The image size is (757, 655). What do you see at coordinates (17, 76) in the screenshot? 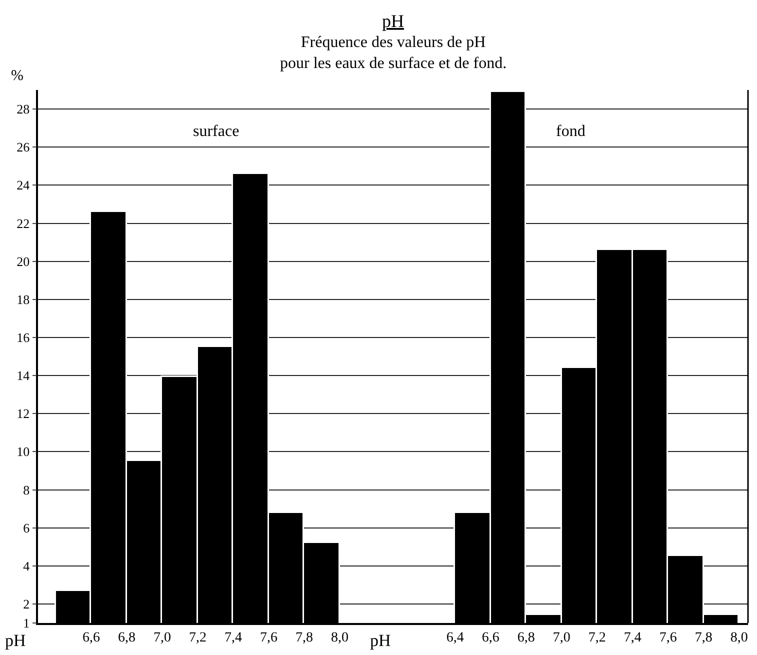
I see `y-axis-title: %` at bounding box center [17, 76].